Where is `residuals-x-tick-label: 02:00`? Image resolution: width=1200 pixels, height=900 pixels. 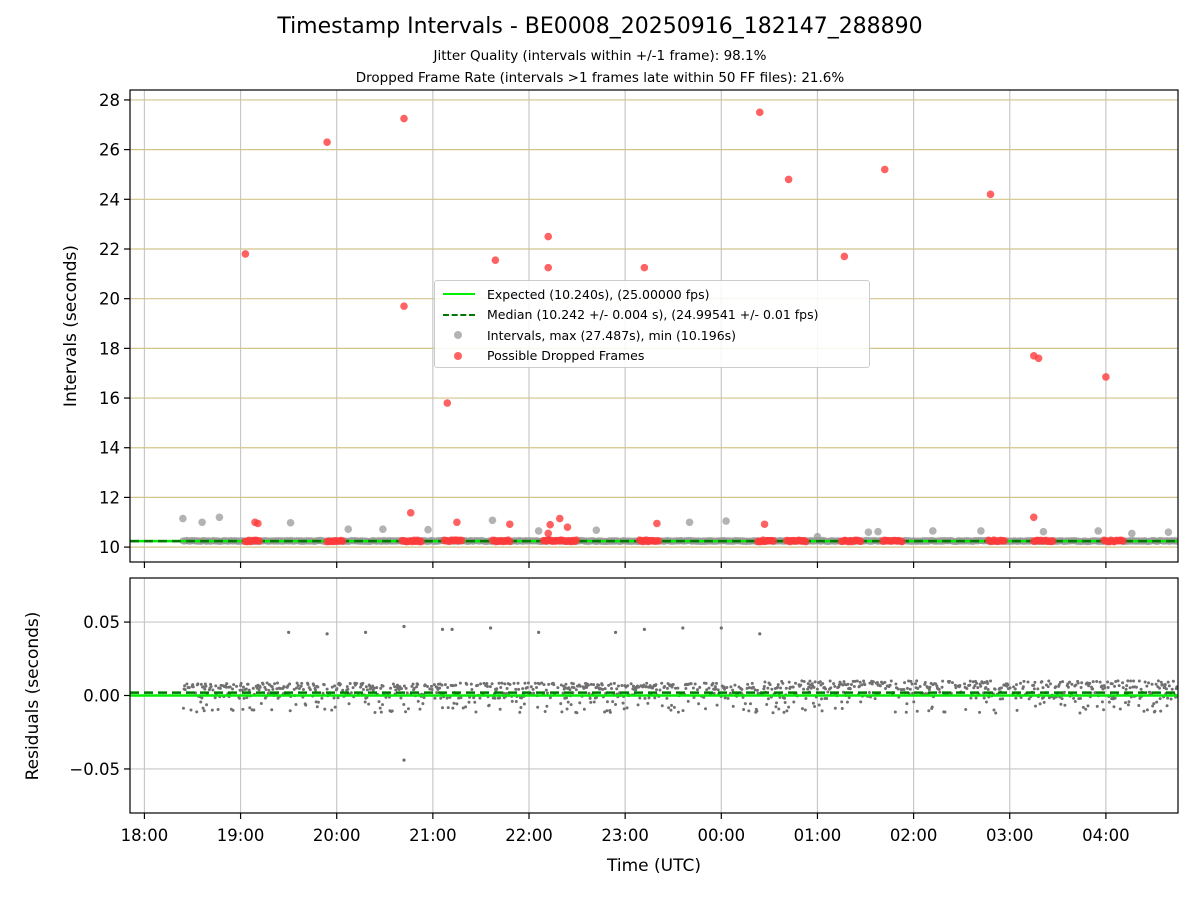
residuals-x-tick-label: 02:00 is located at coordinates (914, 835).